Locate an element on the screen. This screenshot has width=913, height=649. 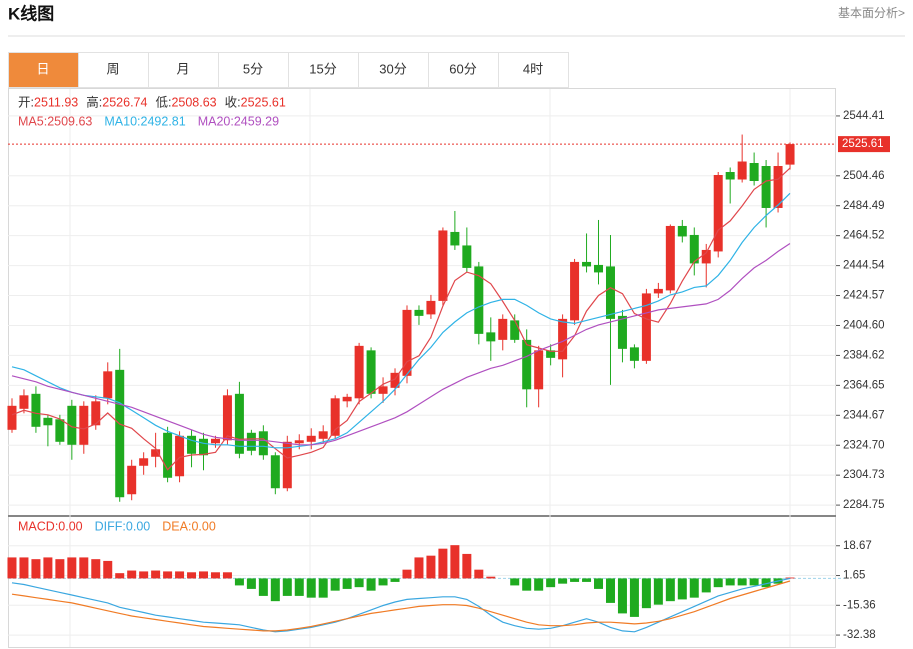
legend-value: 2509.63 is located at coordinates (69, 121).